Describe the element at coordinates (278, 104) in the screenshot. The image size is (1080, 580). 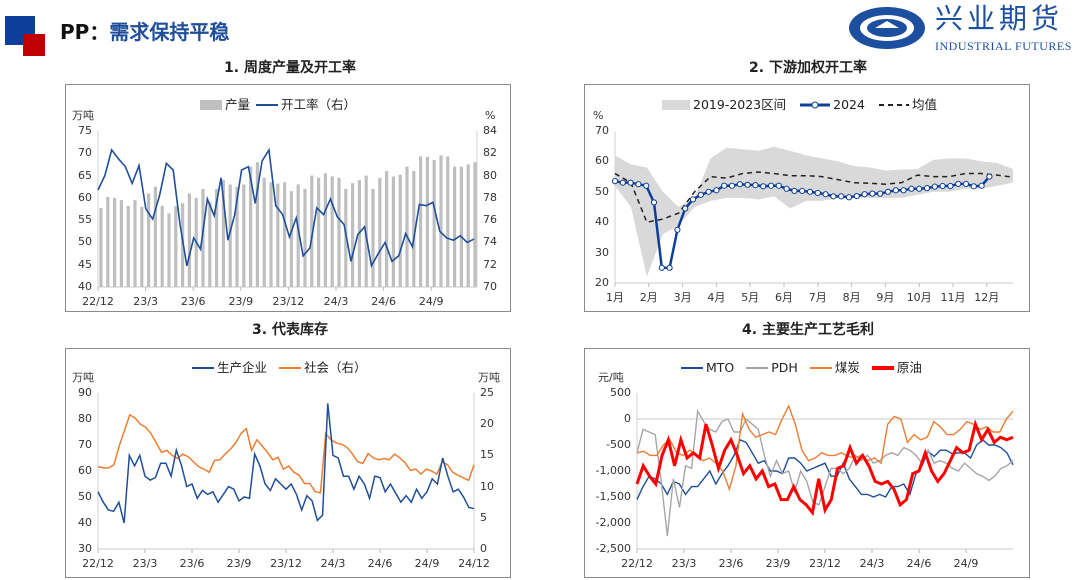
I see `chart1-legend: 产量 开工率（右）` at that location.